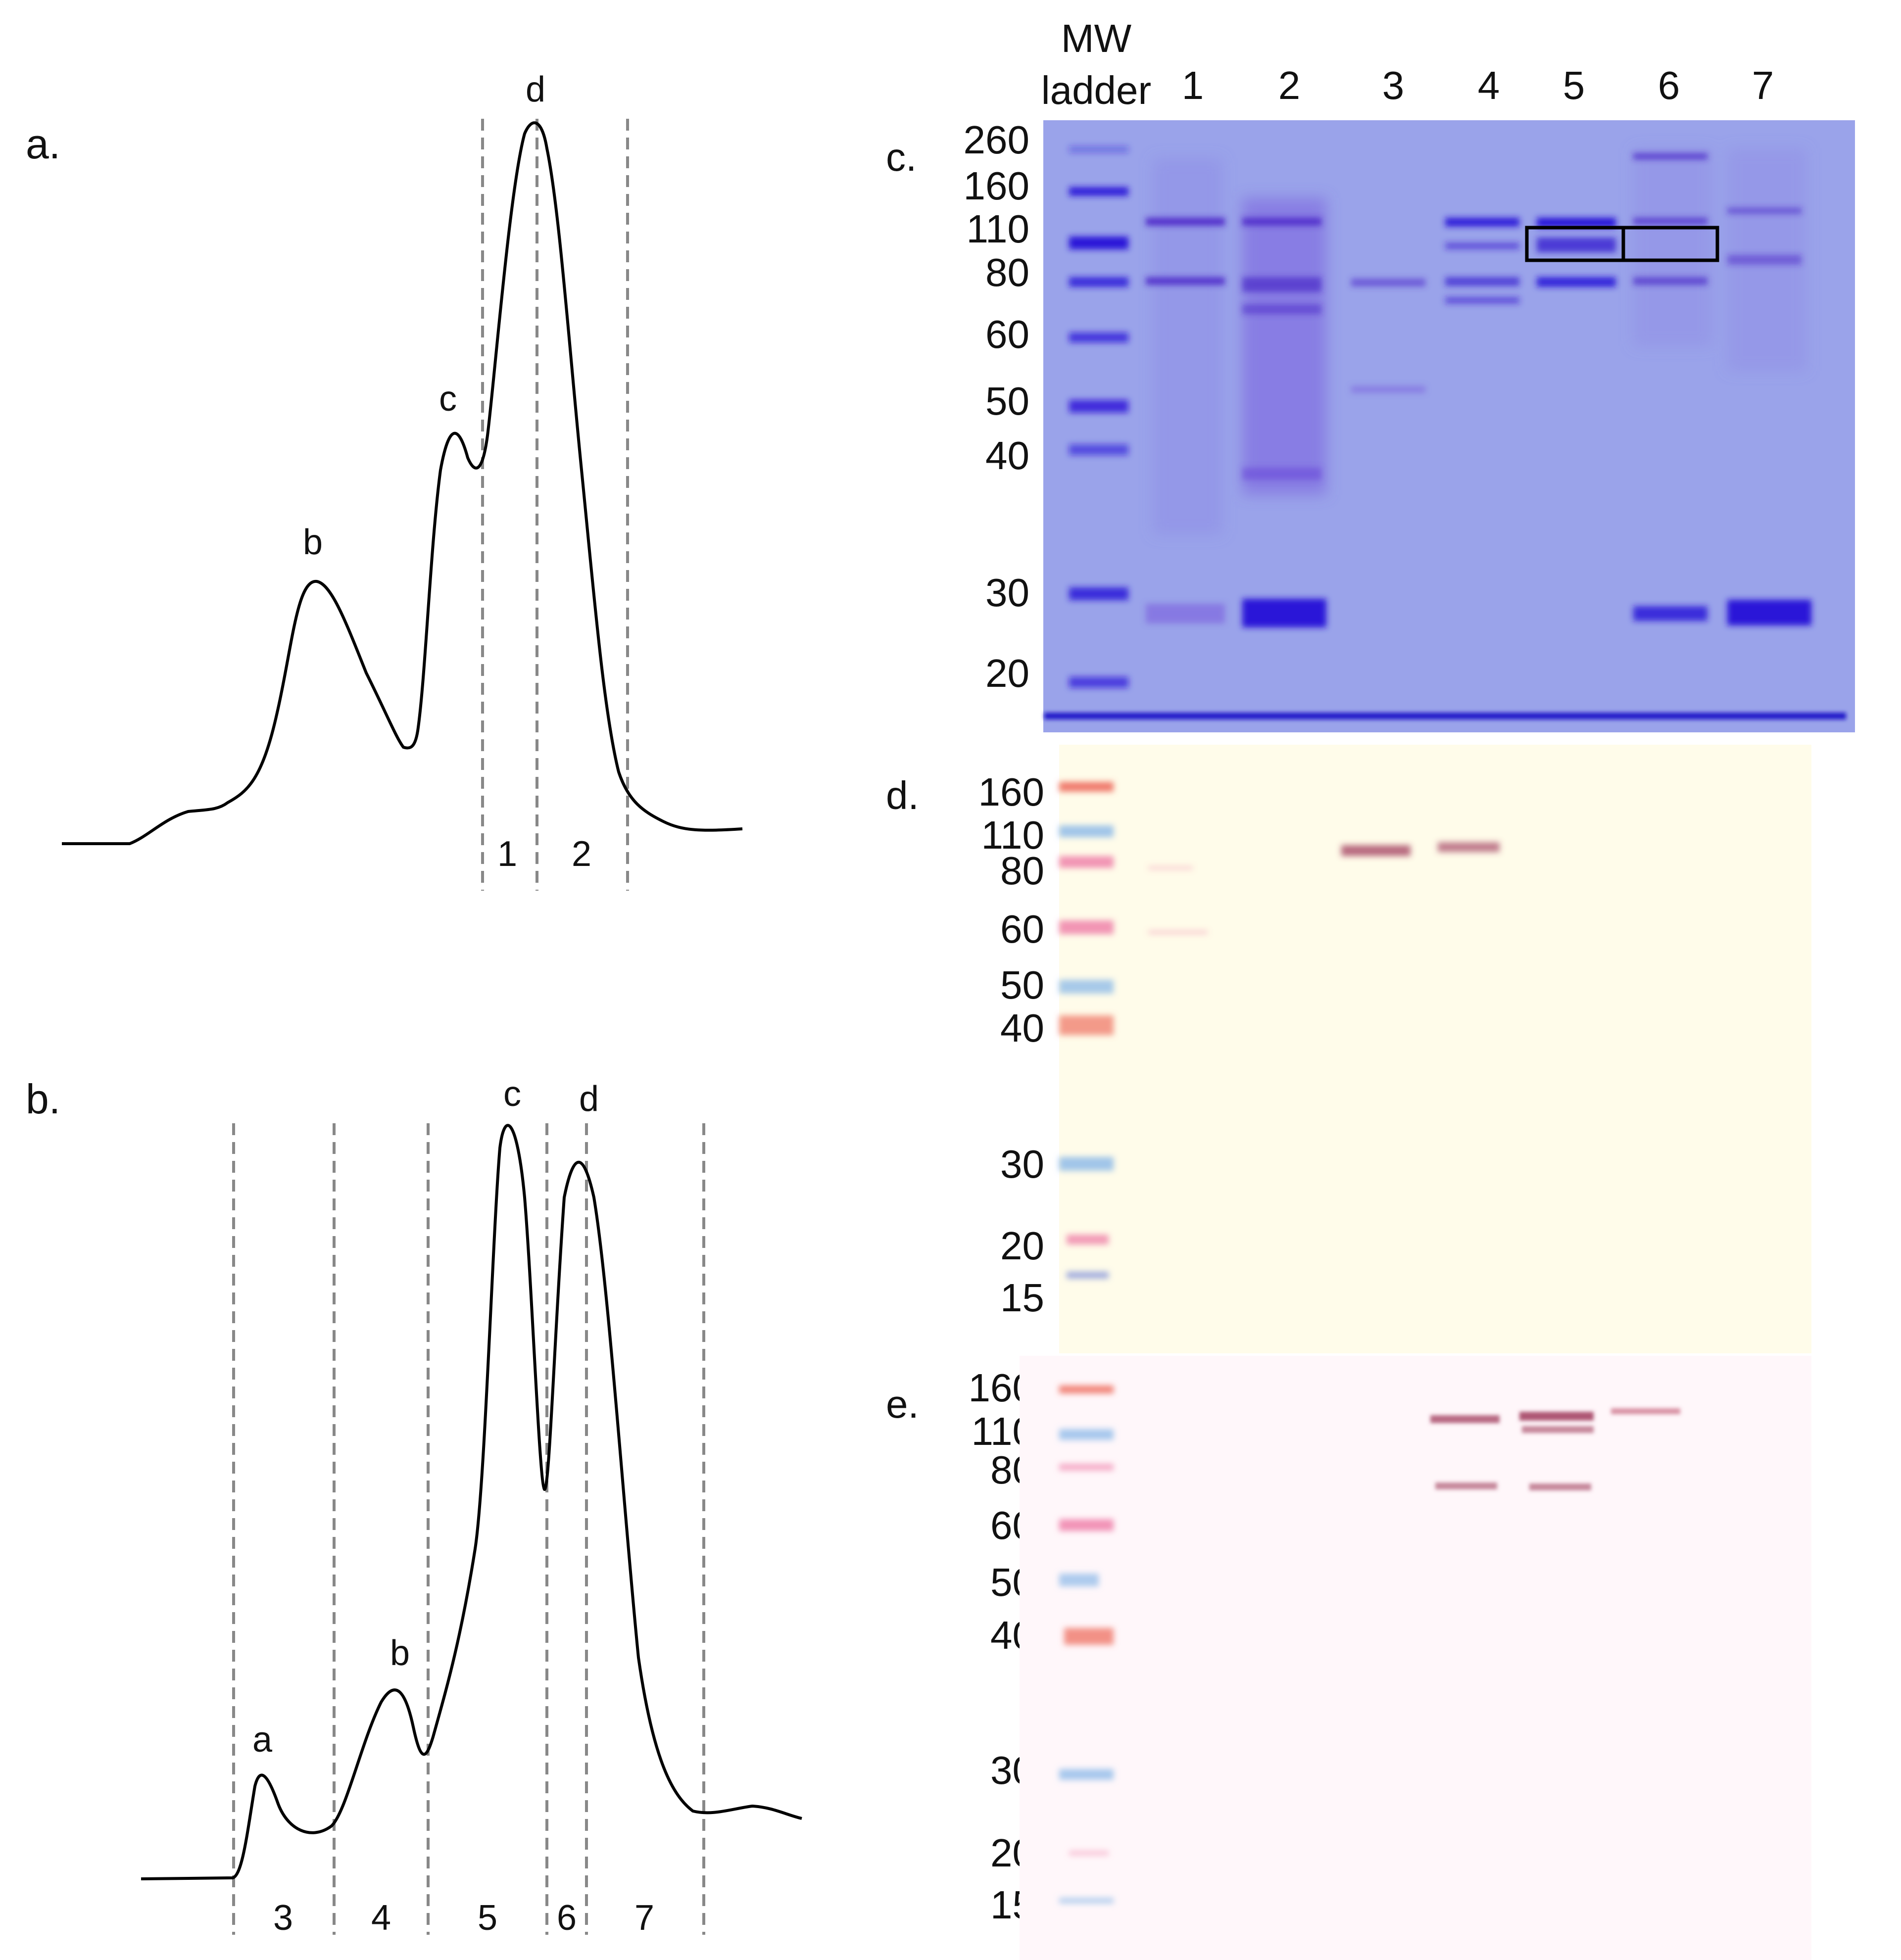 The image size is (1901, 1960). Describe the element at coordinates (1098, 417) in the screenshot. I see `coomassie-ladder` at that location.